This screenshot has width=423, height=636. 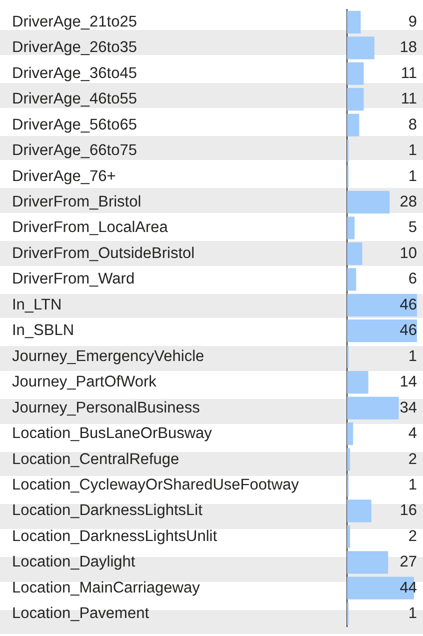 What do you see at coordinates (108, 356) in the screenshot?
I see `y-tick-label: Journey_EmergencyVehicle` at bounding box center [108, 356].